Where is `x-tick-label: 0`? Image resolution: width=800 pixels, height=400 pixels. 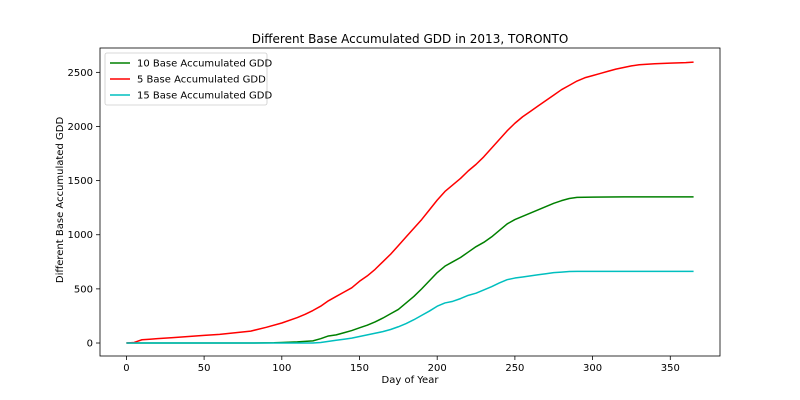
x-tick-label: 0 is located at coordinates (126, 368).